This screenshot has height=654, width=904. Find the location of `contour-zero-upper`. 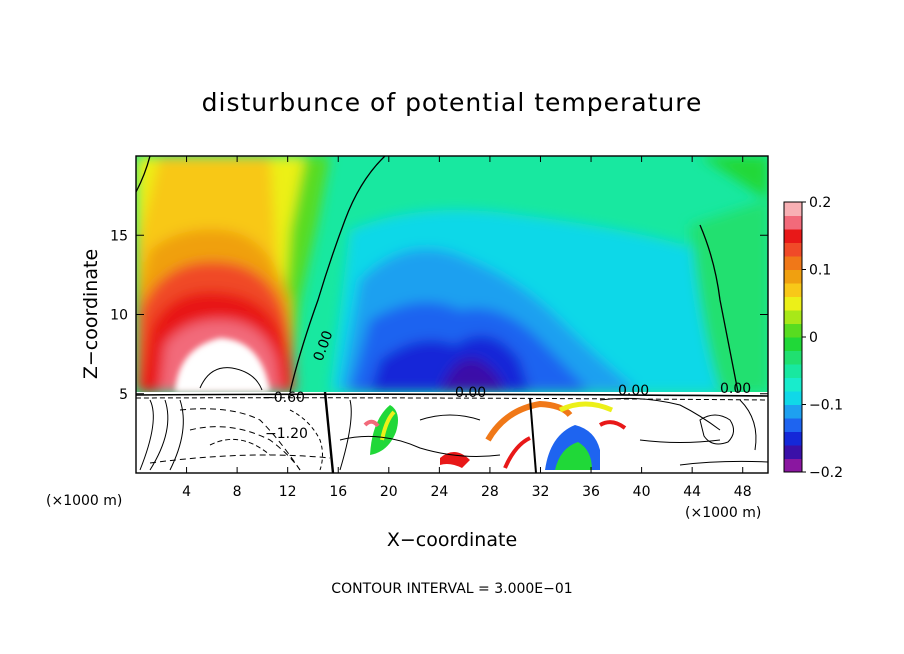

contour-zero-upper is located at coordinates (337, 274).